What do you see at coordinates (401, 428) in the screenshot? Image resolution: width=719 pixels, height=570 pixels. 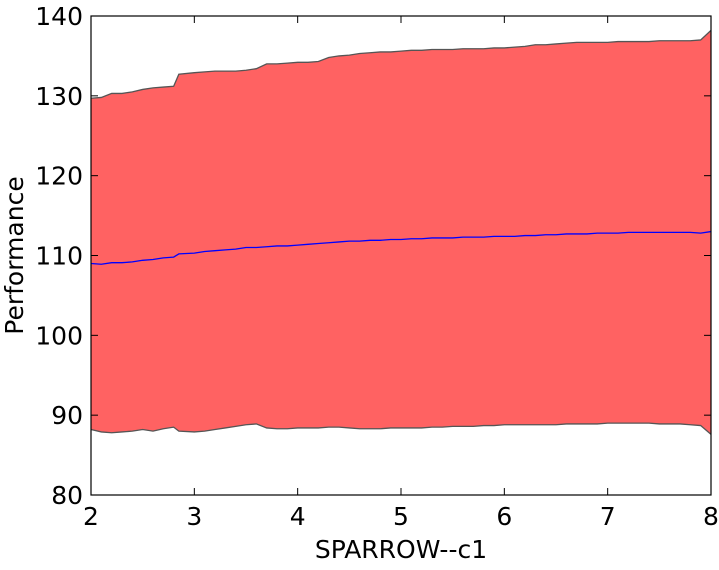 I see `lower-bound-line` at bounding box center [401, 428].